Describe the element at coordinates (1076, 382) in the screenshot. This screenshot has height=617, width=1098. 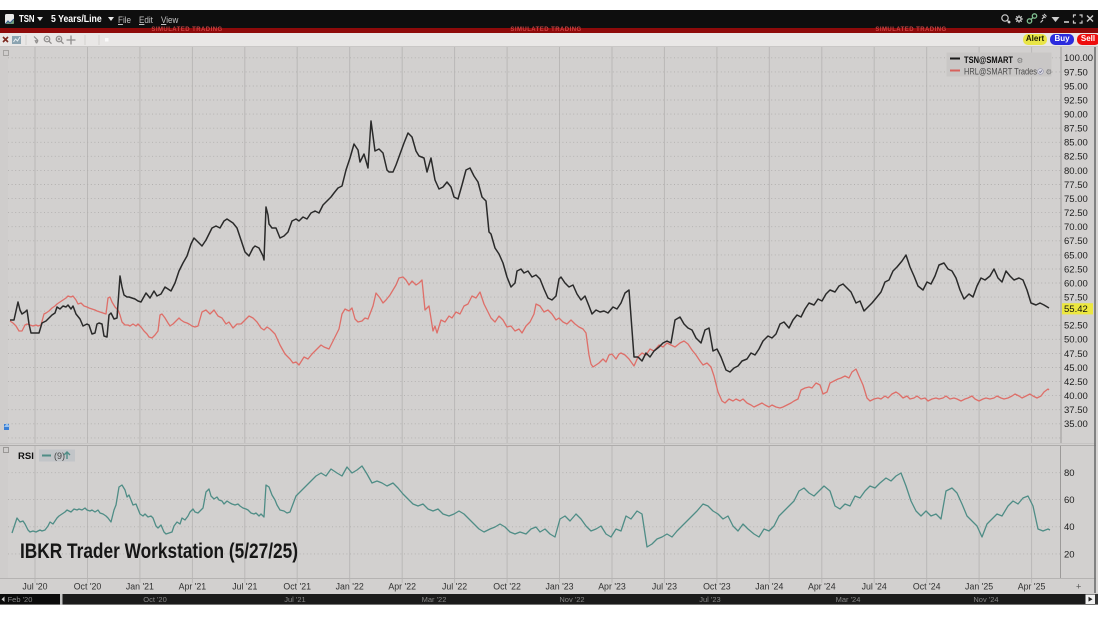
I see `svg-text: 42.50` at that location.